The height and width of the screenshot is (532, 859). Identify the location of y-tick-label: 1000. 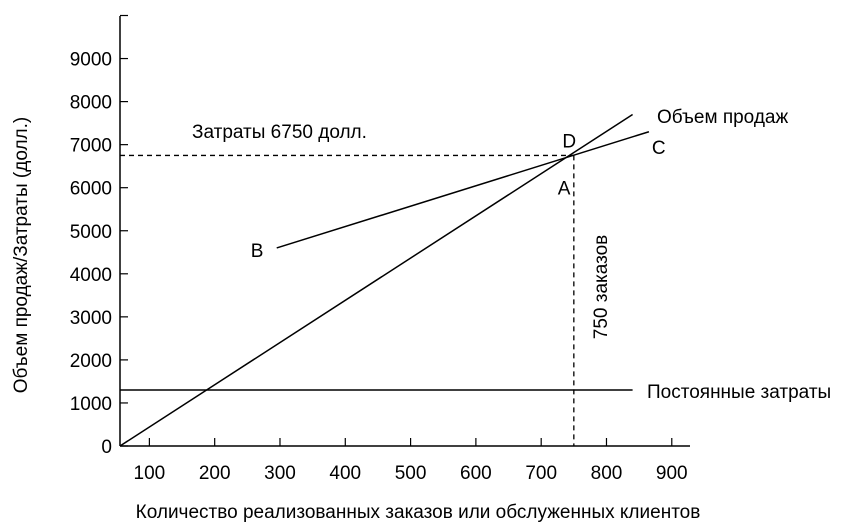
(91, 404).